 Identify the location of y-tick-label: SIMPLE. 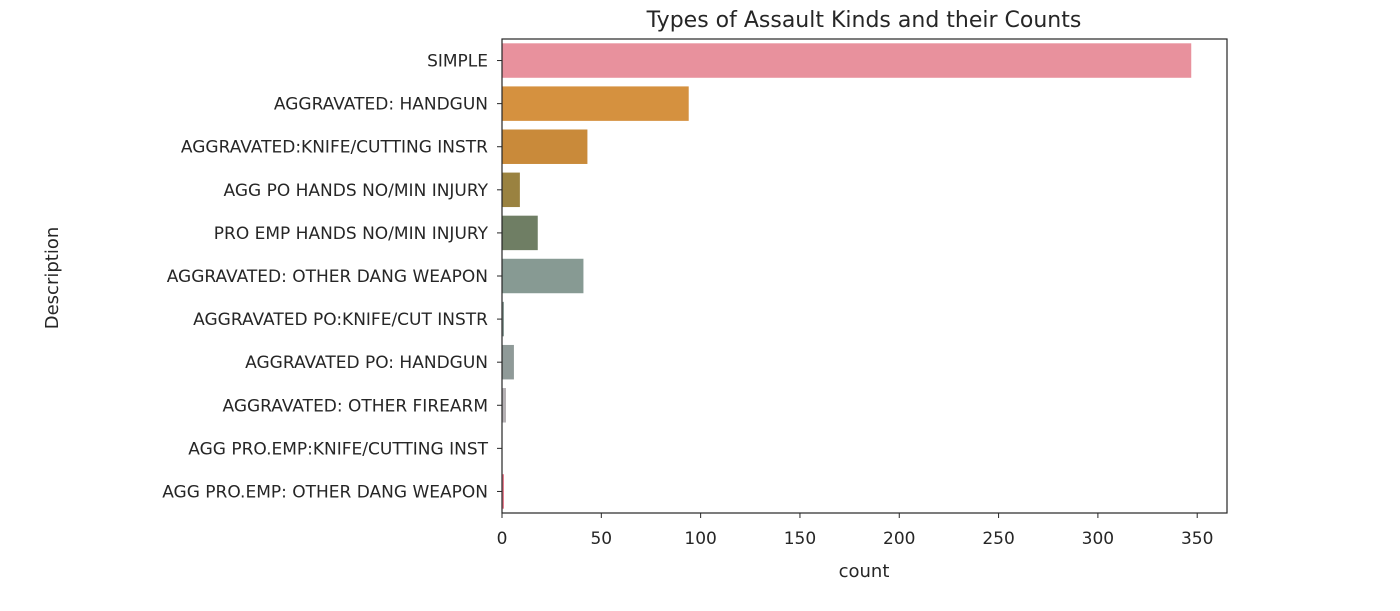
(457, 62).